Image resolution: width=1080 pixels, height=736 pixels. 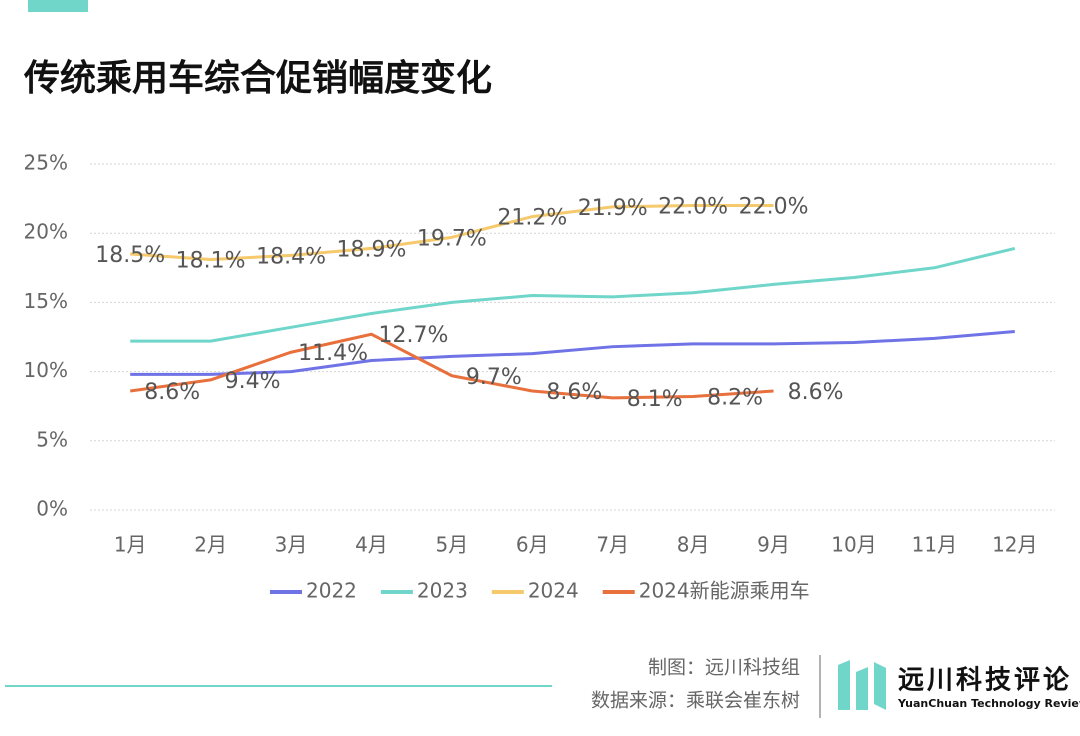 What do you see at coordinates (414, 335) in the screenshot?
I see `data-label: 12.7%` at bounding box center [414, 335].